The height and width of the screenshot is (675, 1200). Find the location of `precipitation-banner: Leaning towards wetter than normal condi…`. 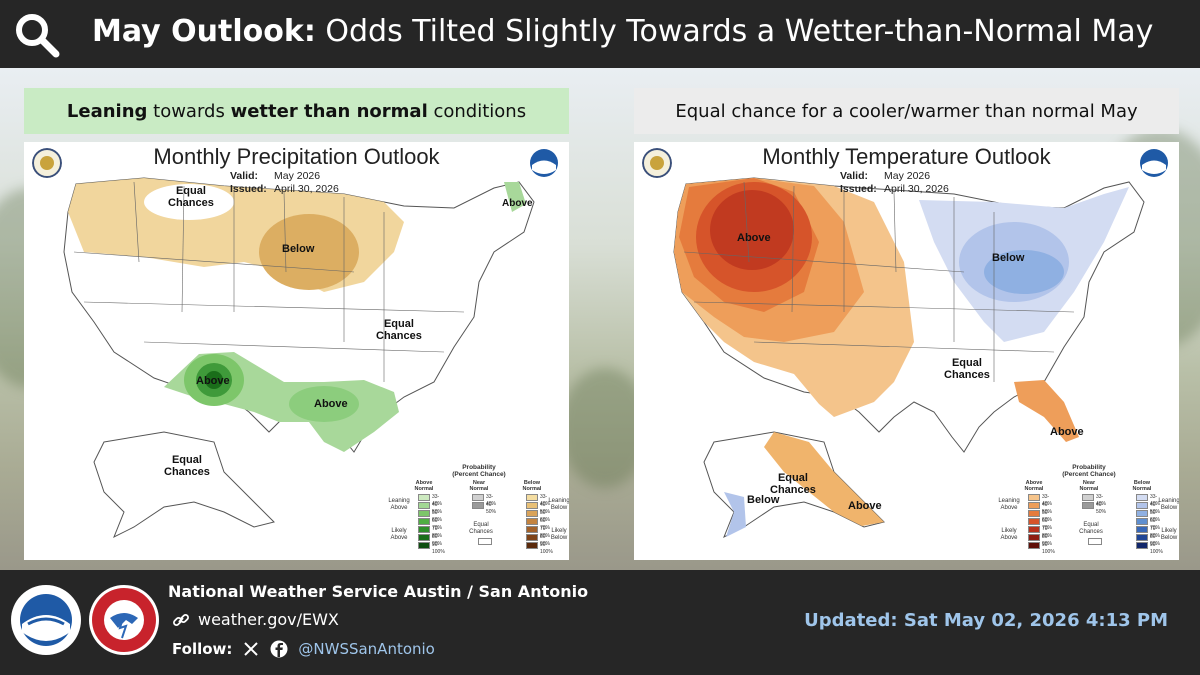

precipitation-banner: Leaning towards wetter than normal condi… is located at coordinates (296, 111).